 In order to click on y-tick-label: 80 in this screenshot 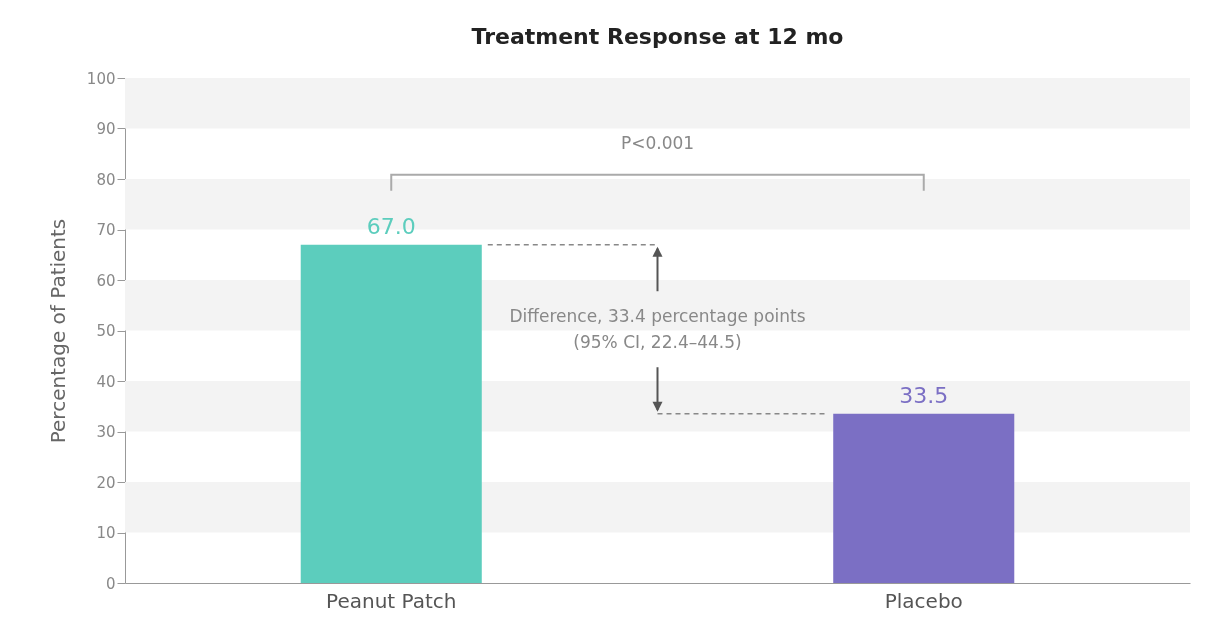, I will do `click(106, 179)`.